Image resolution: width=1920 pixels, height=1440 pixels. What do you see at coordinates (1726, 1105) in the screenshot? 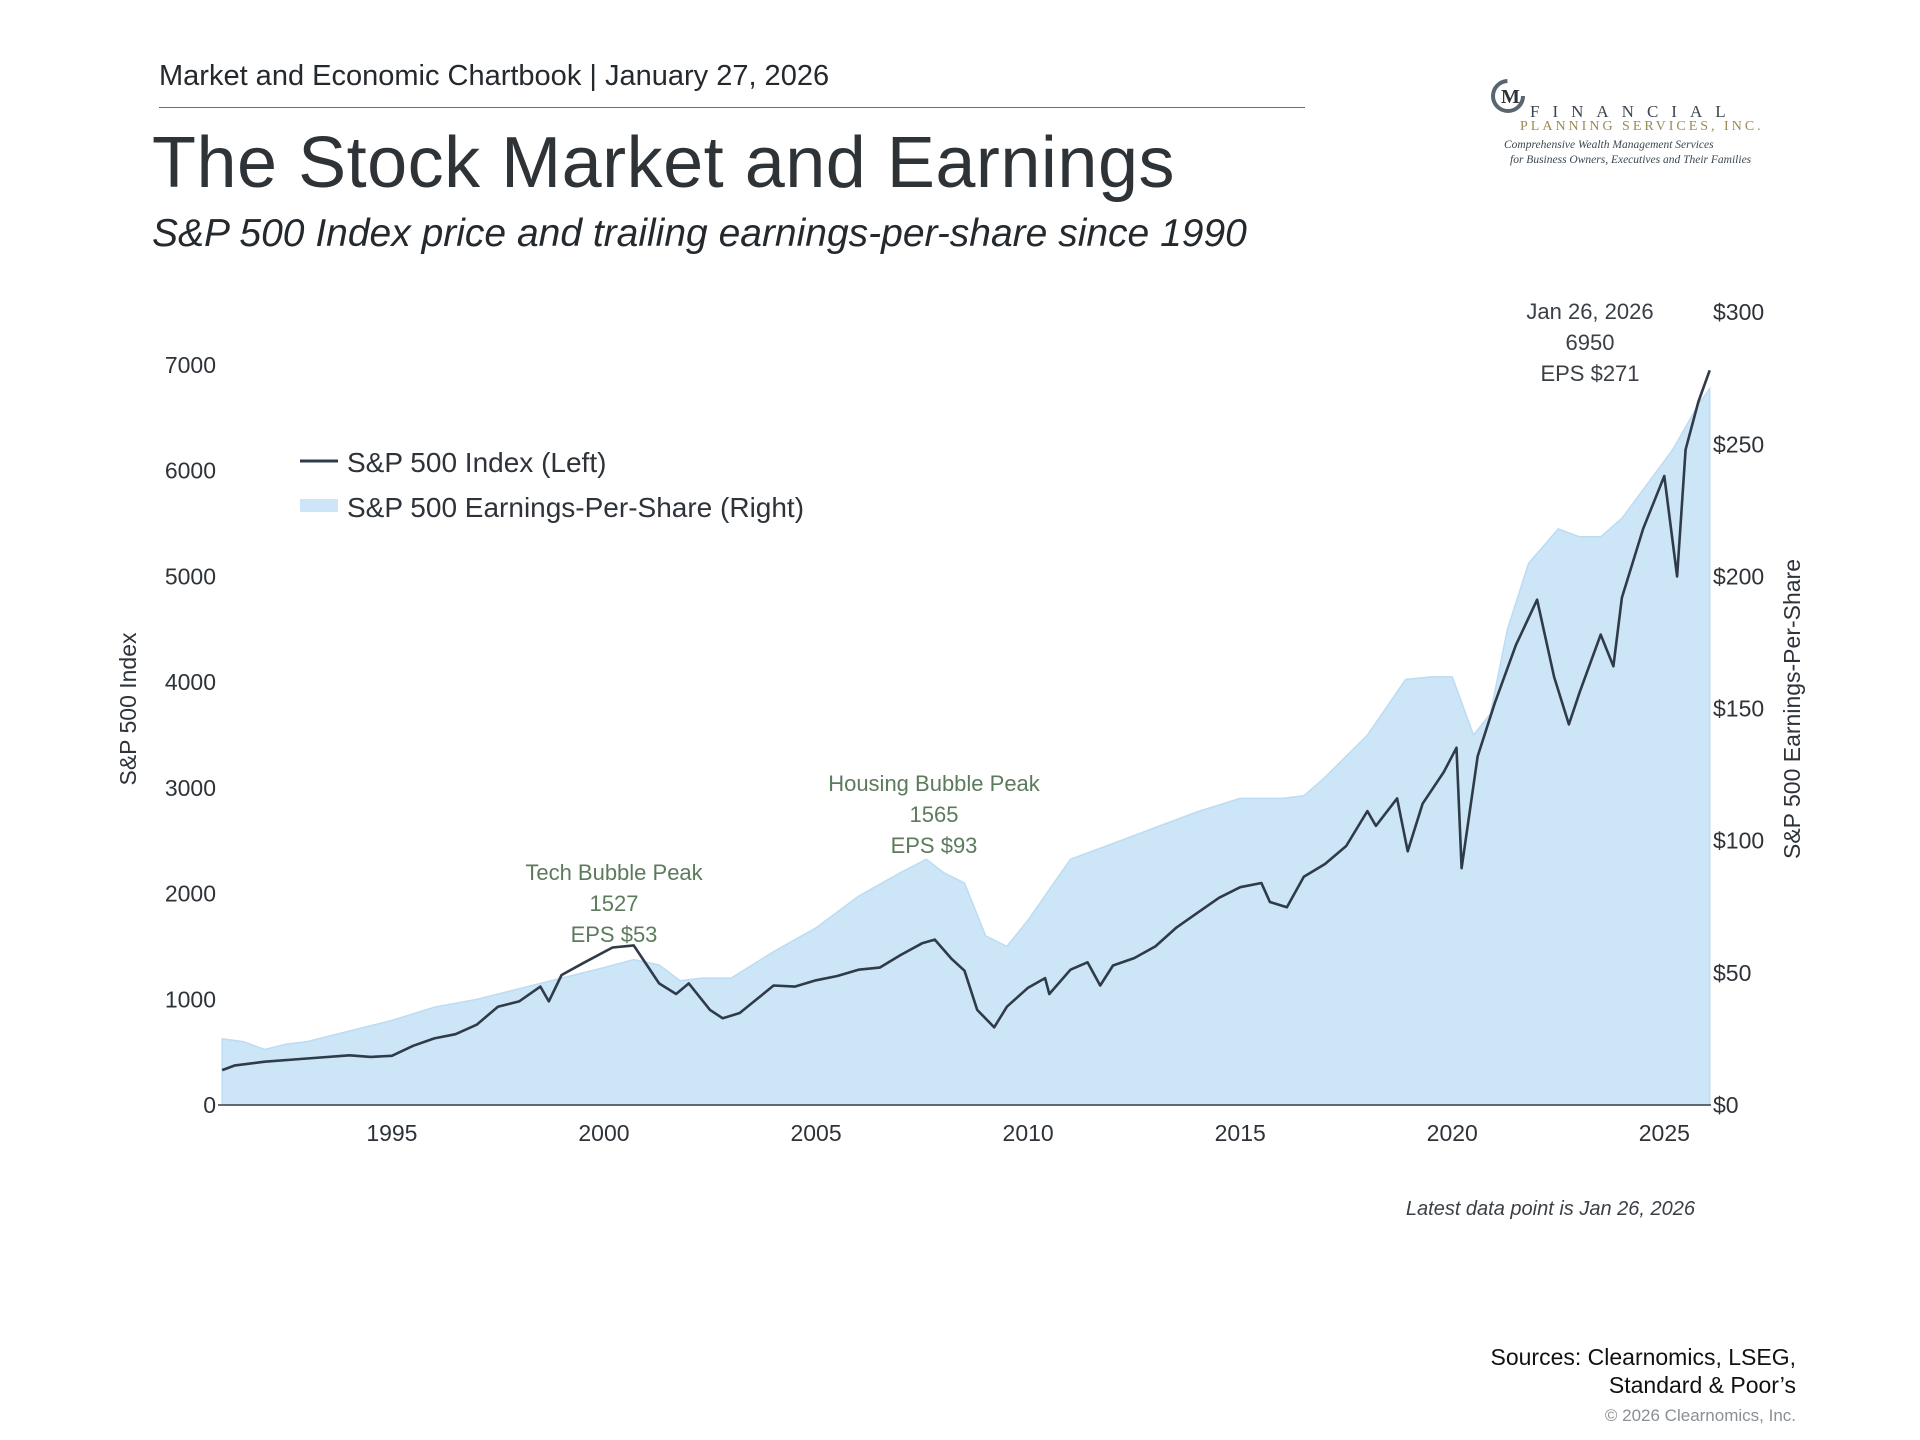
I see `y2-tick-label: $0` at bounding box center [1726, 1105].